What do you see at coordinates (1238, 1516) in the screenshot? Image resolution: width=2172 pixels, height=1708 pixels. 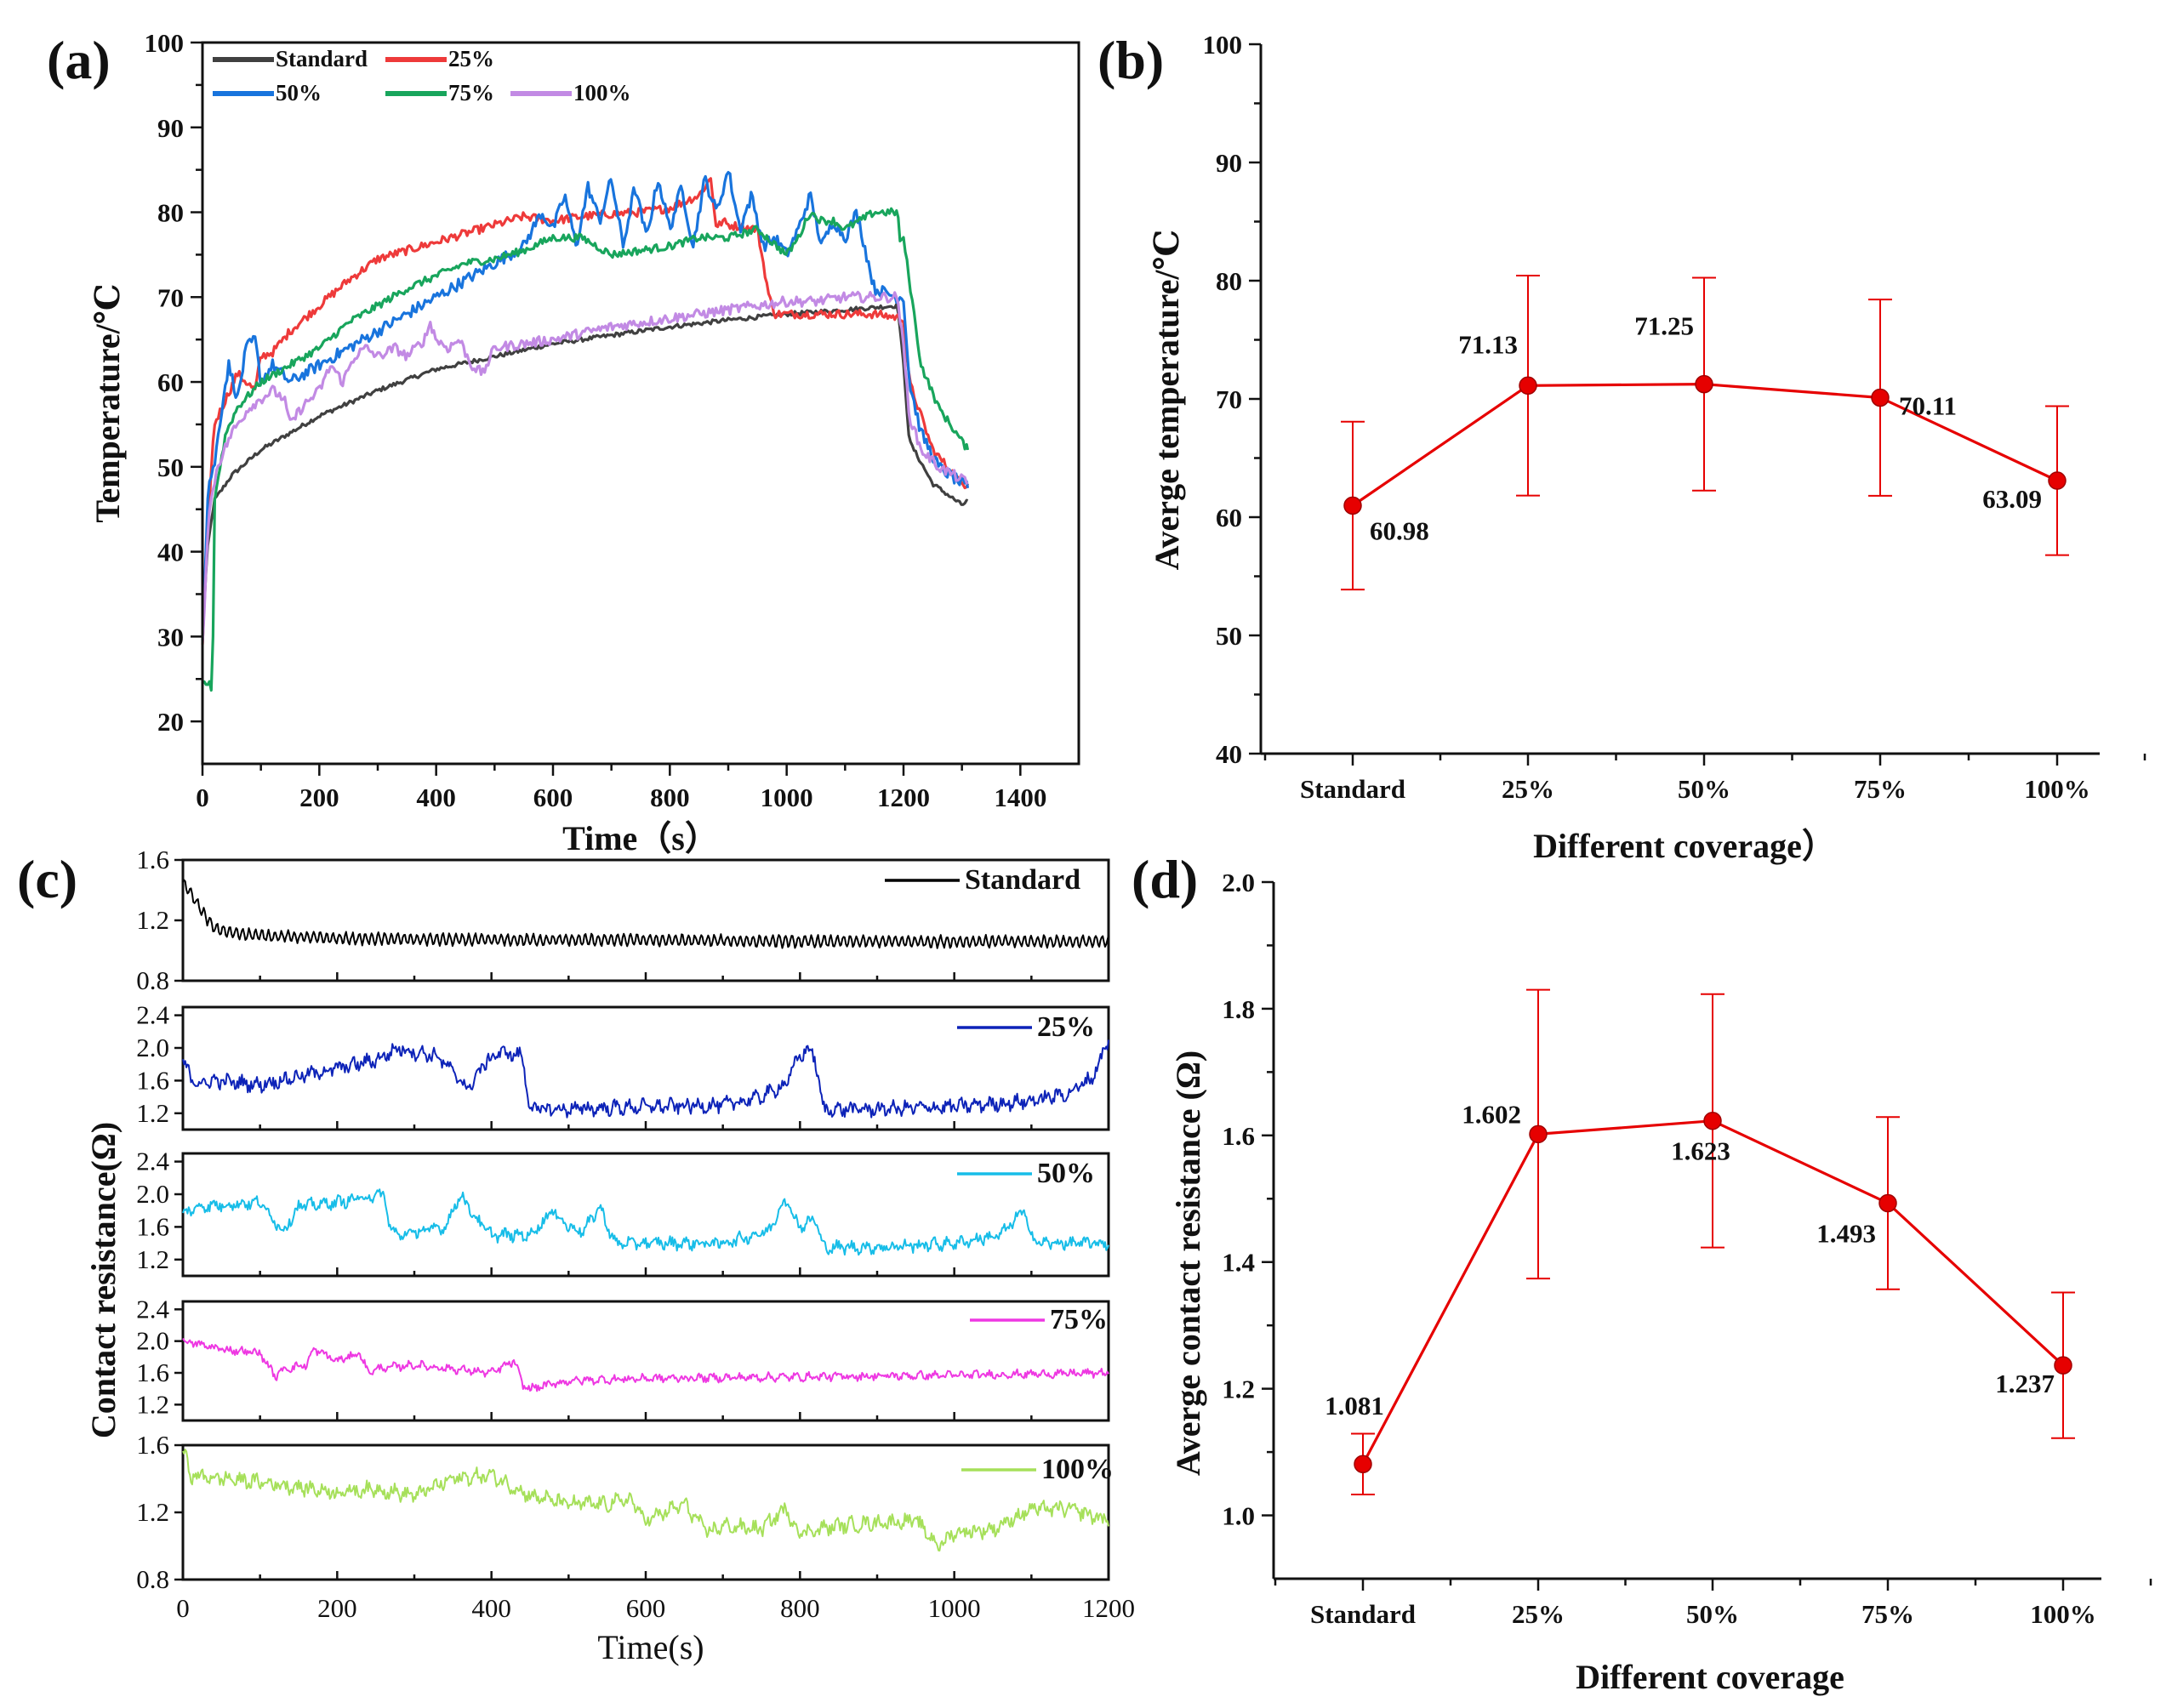 I see `panel-d-ytick-label: 1.0` at bounding box center [1238, 1516].